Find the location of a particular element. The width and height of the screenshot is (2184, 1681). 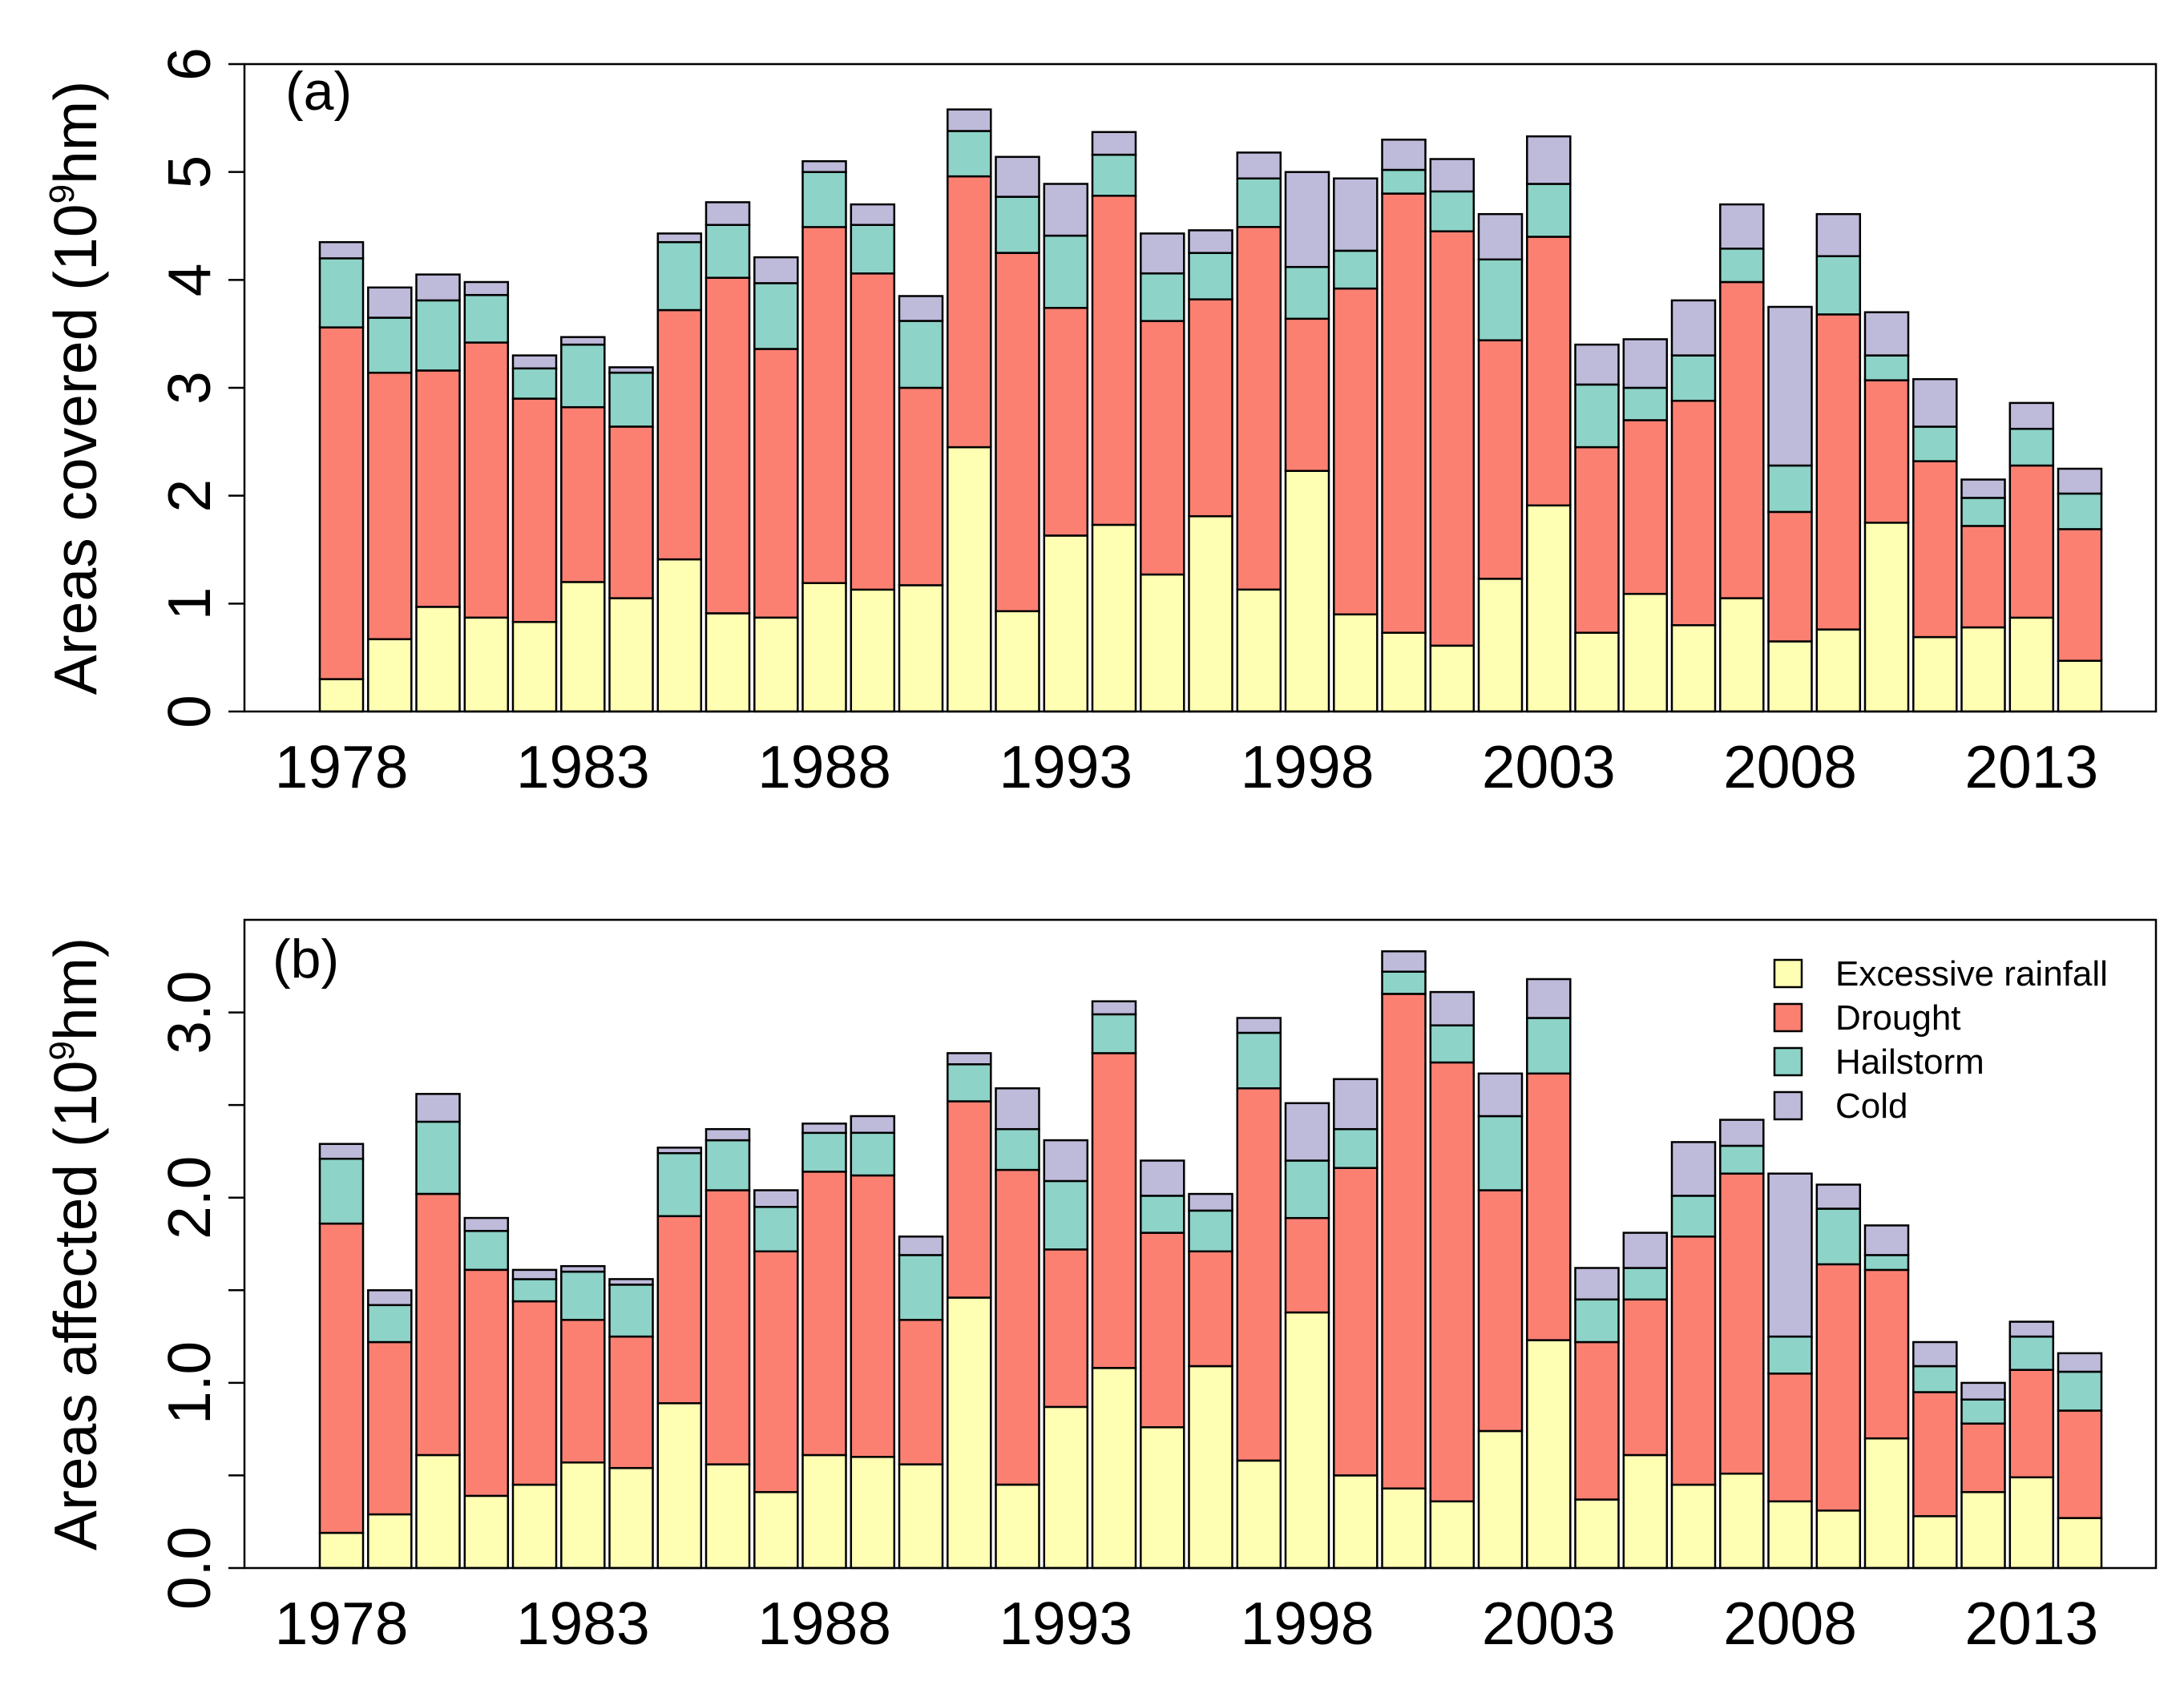

bar-b-1982-hailstorm is located at coordinates (534, 1290).